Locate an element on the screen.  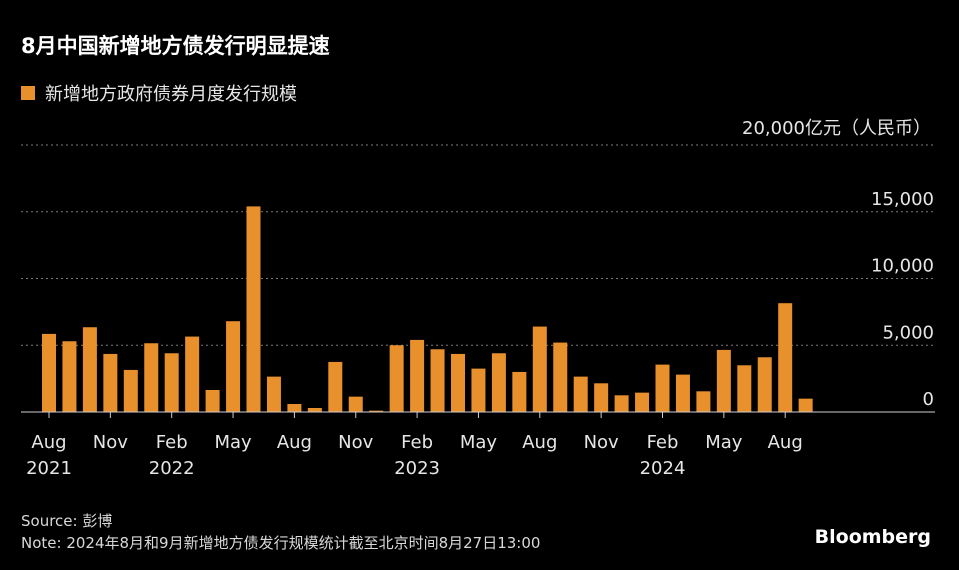
y-tick-label: 15,000 is located at coordinates (902, 199).